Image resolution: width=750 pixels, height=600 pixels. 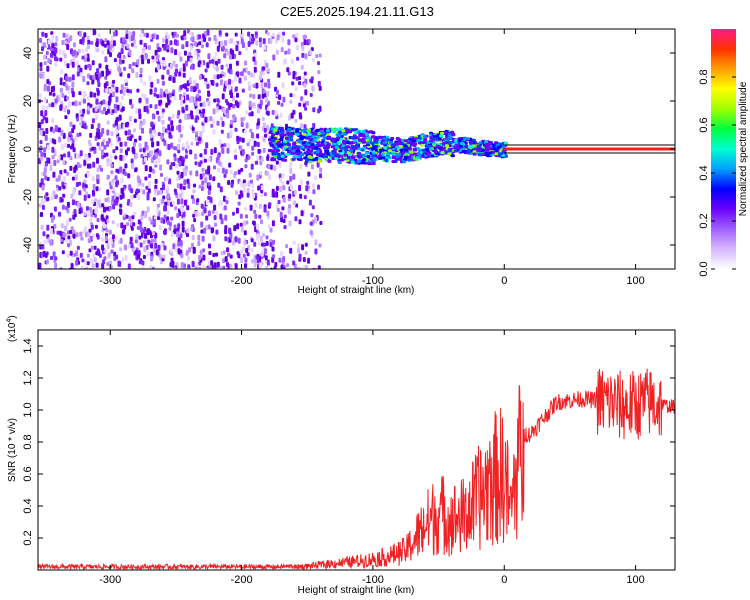 What do you see at coordinates (704, 76) in the screenshot?
I see `colorbar-tick-label: 0.8` at bounding box center [704, 76].